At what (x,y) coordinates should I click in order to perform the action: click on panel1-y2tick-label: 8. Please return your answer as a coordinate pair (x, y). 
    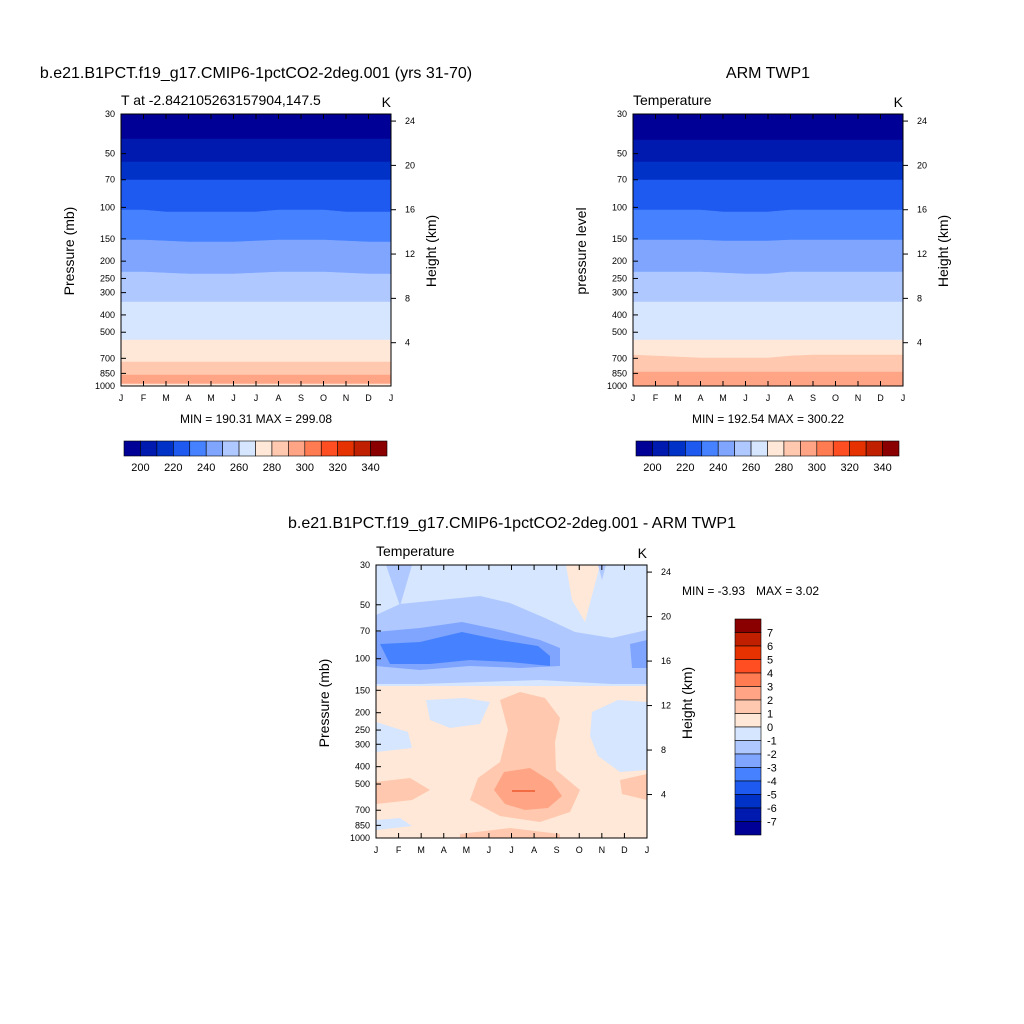
    Looking at the image, I should click on (407, 298).